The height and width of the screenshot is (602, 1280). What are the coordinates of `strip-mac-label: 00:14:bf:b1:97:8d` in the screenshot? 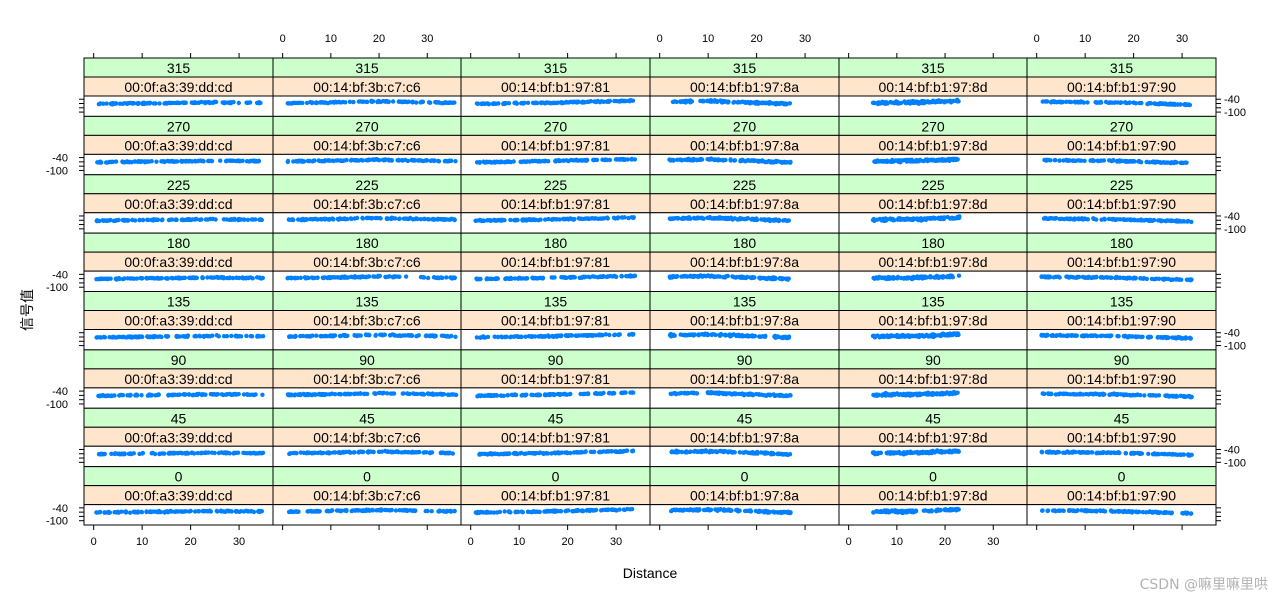 It's located at (933, 437).